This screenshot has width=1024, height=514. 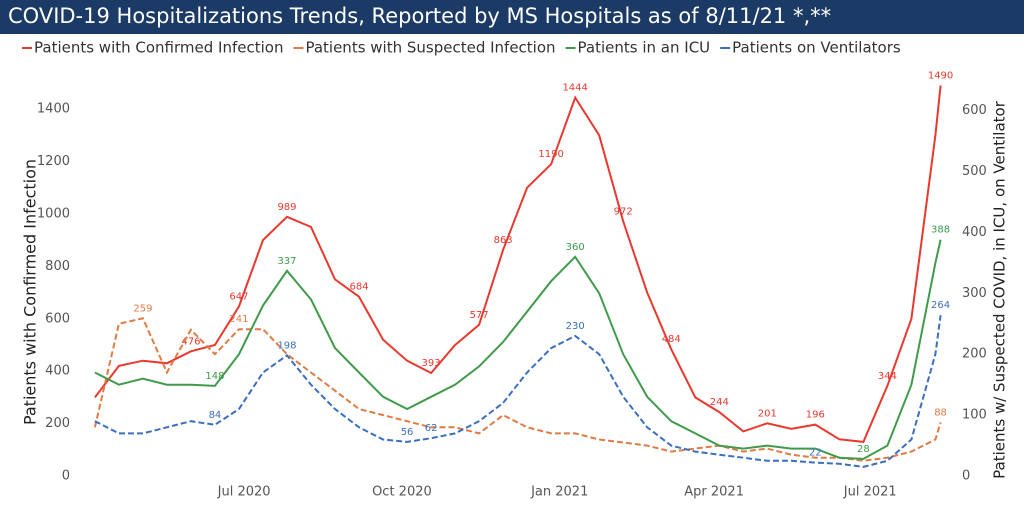 I want to click on data-label: 684, so click(x=358, y=287).